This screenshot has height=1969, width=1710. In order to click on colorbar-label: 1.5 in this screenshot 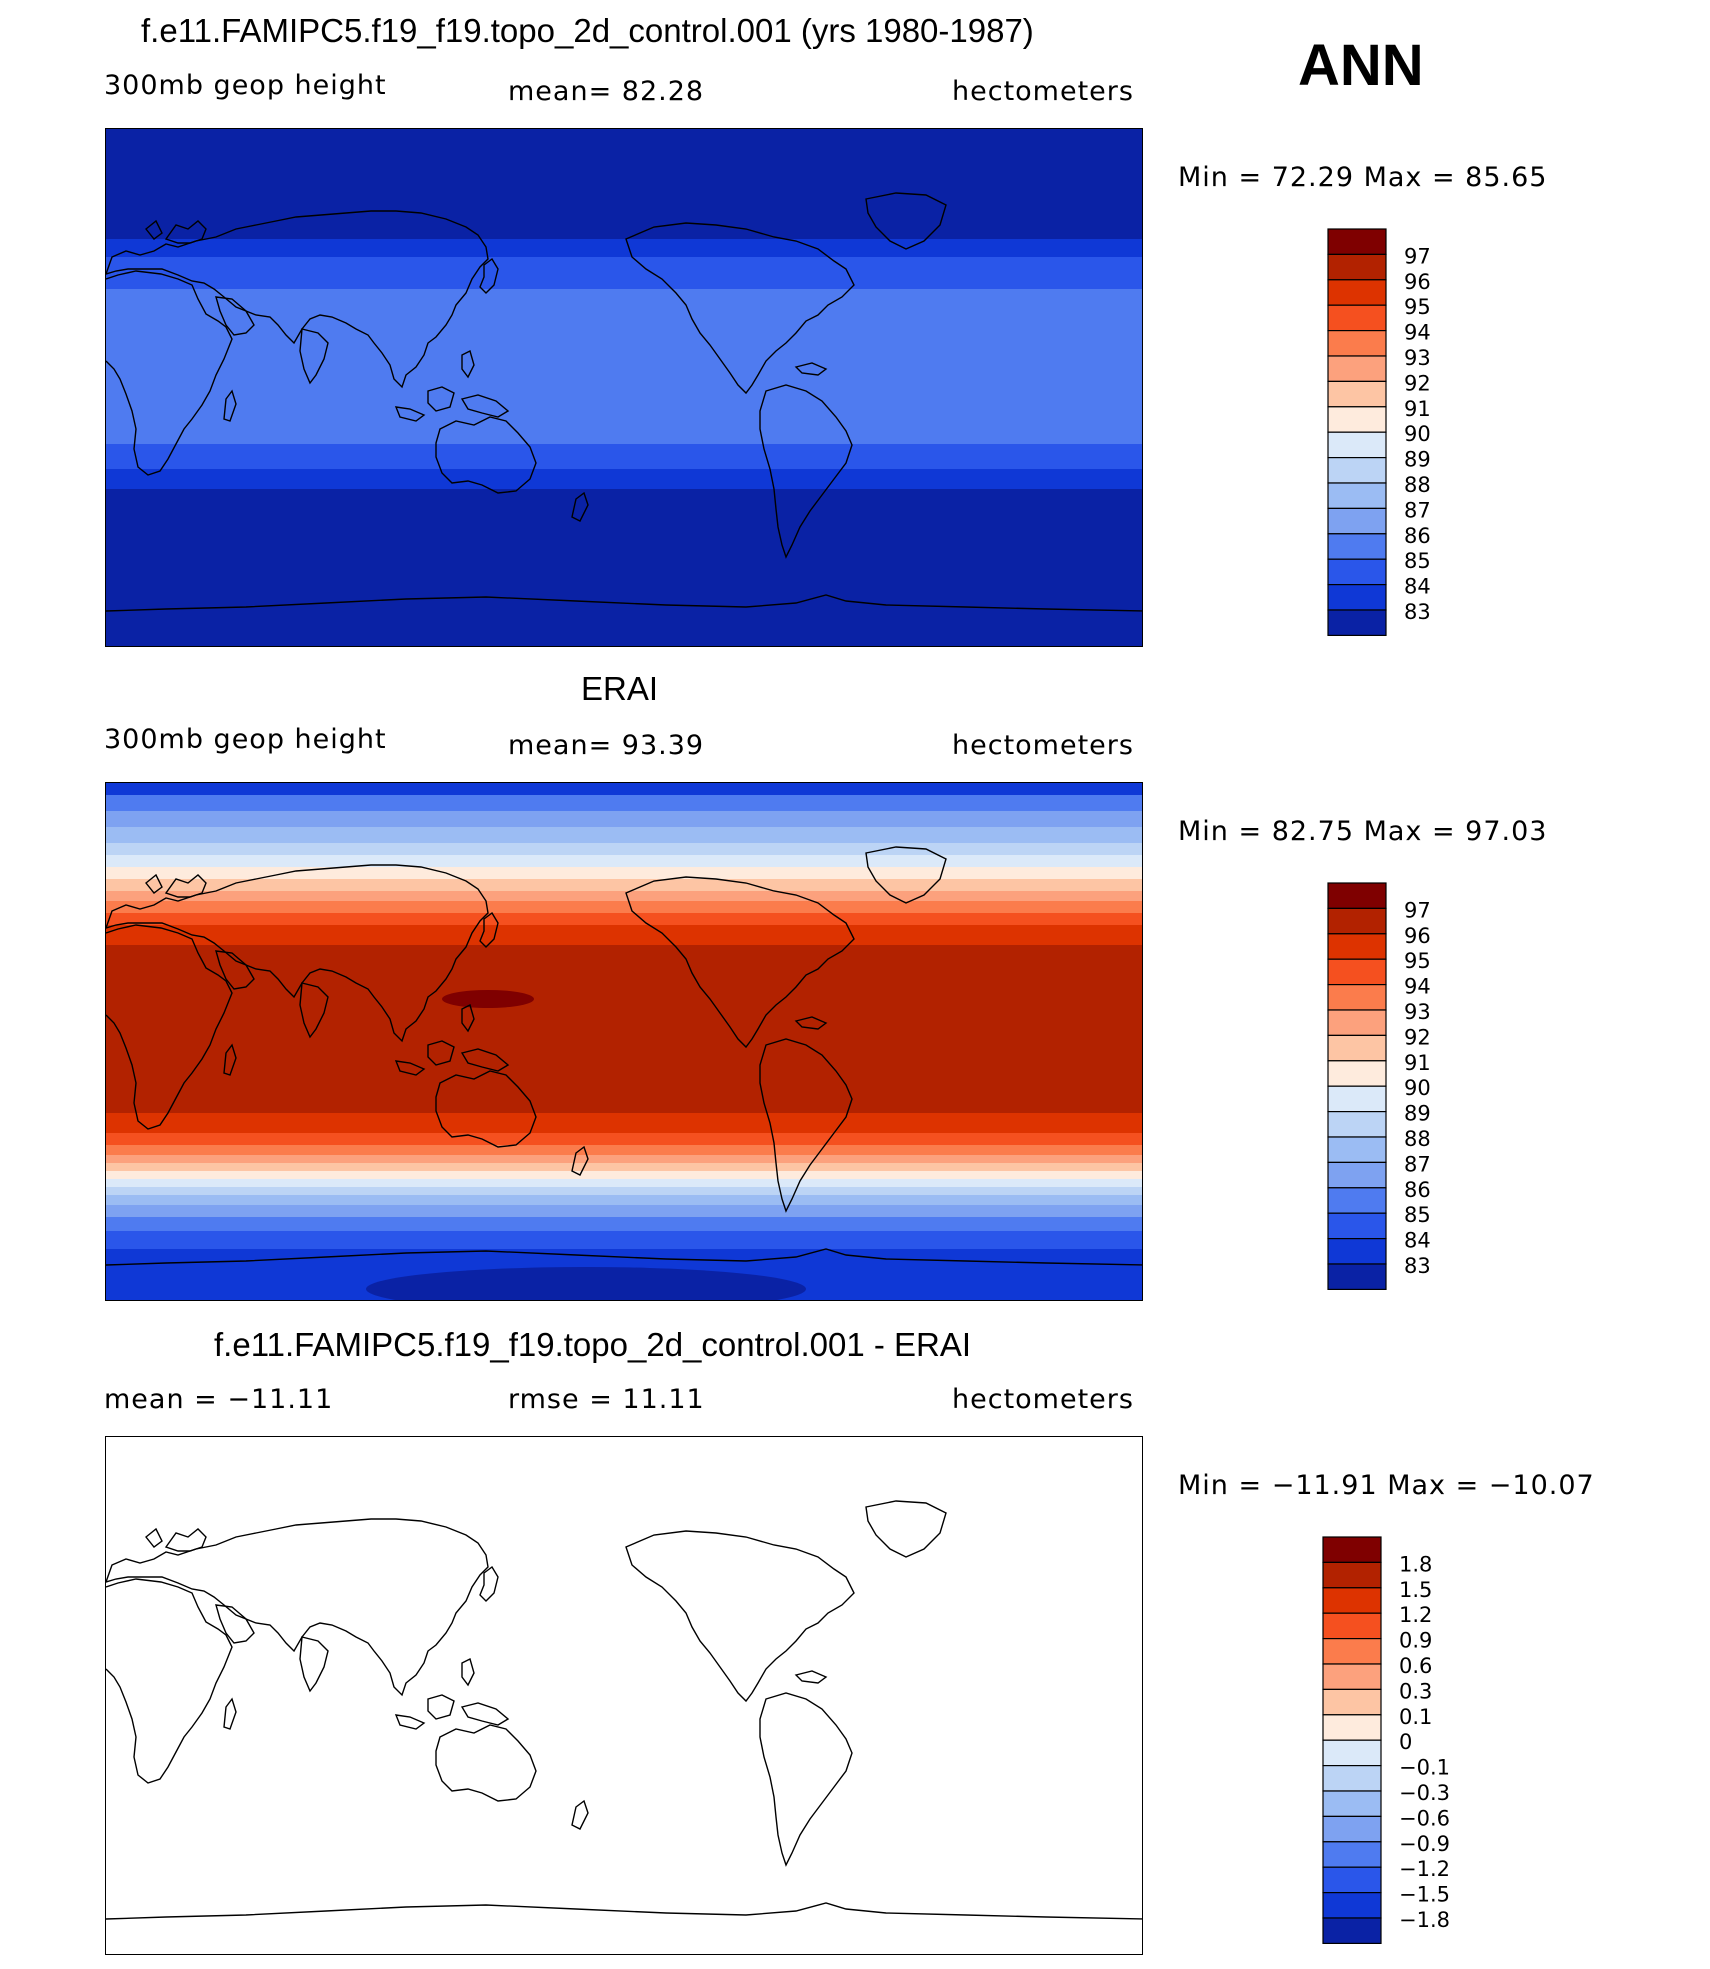, I will do `click(1415, 1590)`.